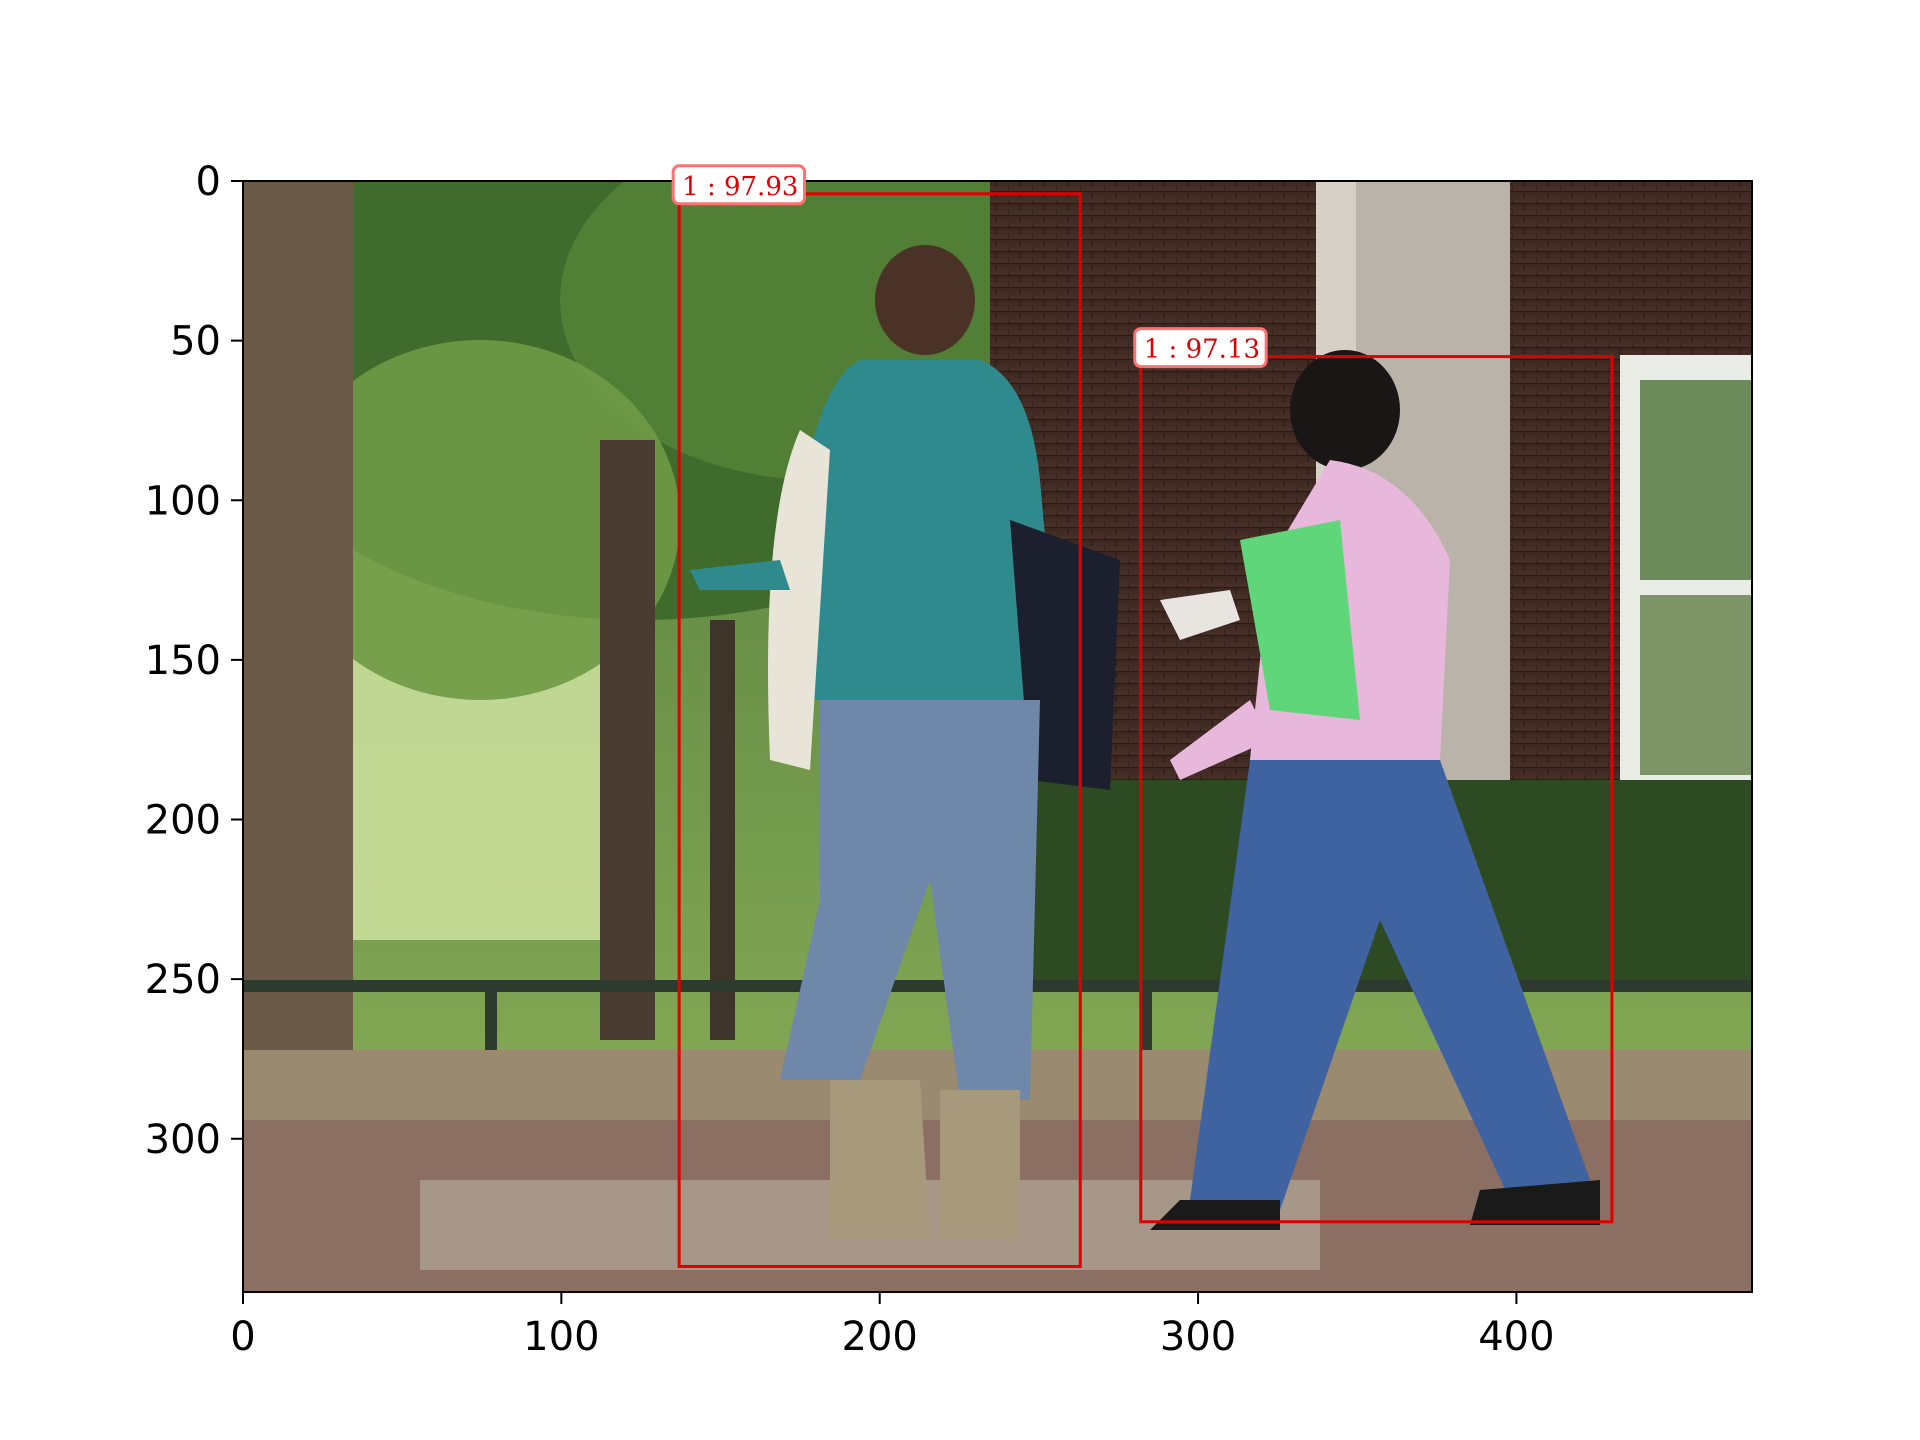  I want to click on y-tick-label: 0, so click(208, 182).